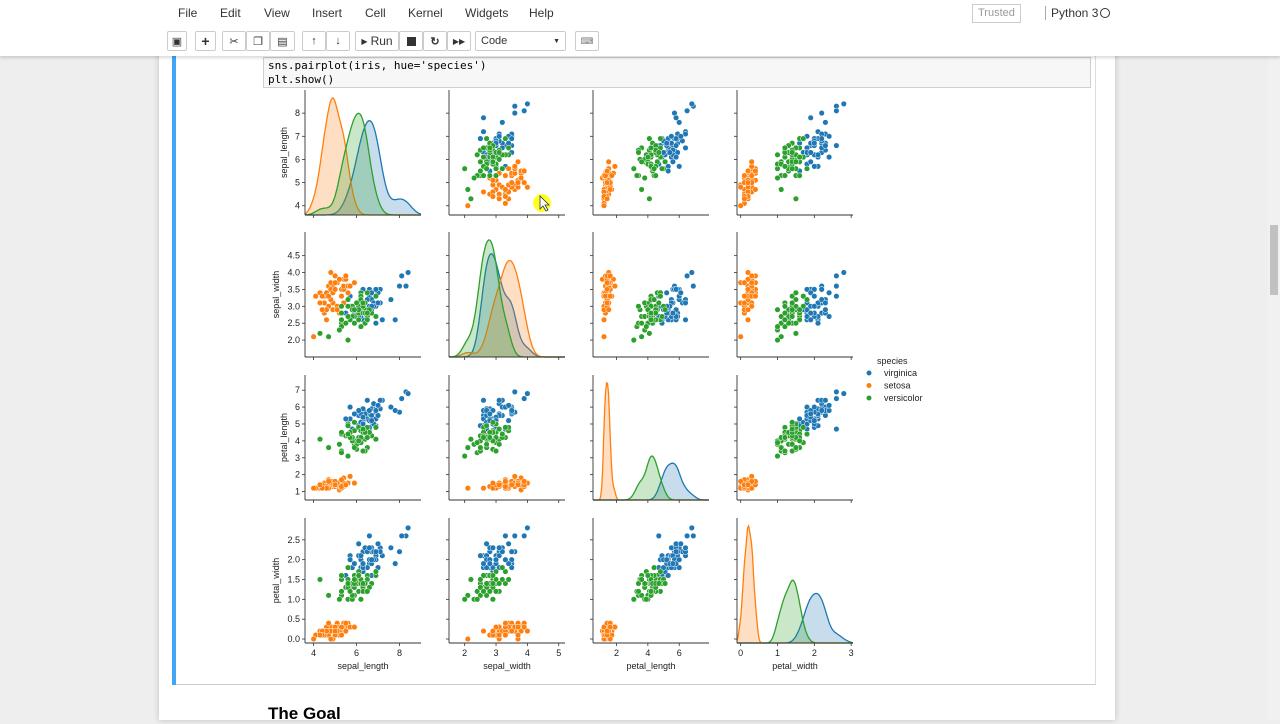 This screenshot has width=1280, height=724. What do you see at coordinates (897, 386) in the screenshot?
I see `legend-label-setosa: setosa` at bounding box center [897, 386].